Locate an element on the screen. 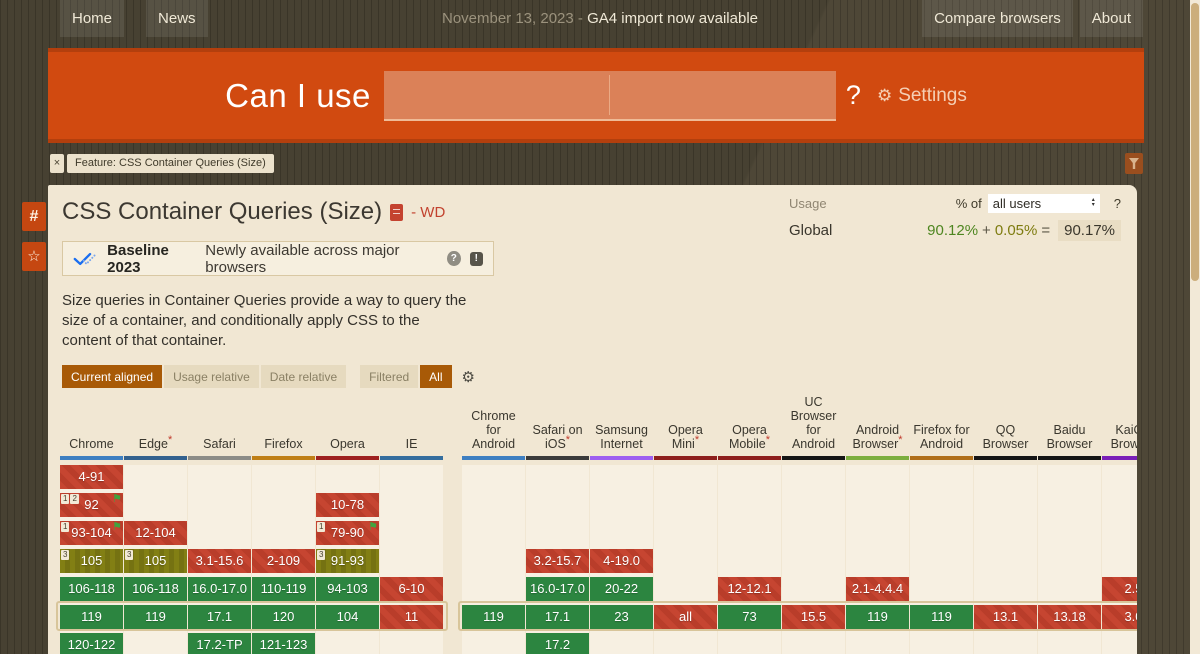 The width and height of the screenshot is (1200, 654). support-cell: 79-90 1 ⚑ is located at coordinates (347, 533).